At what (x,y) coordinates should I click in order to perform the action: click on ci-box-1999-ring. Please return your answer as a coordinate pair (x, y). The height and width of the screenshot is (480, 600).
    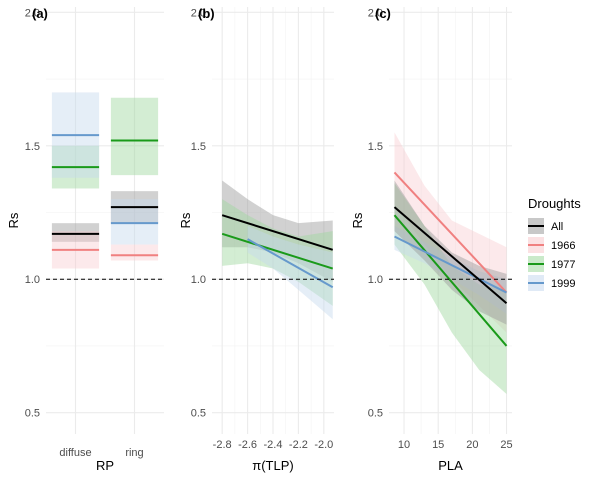
    Looking at the image, I should click on (134, 222).